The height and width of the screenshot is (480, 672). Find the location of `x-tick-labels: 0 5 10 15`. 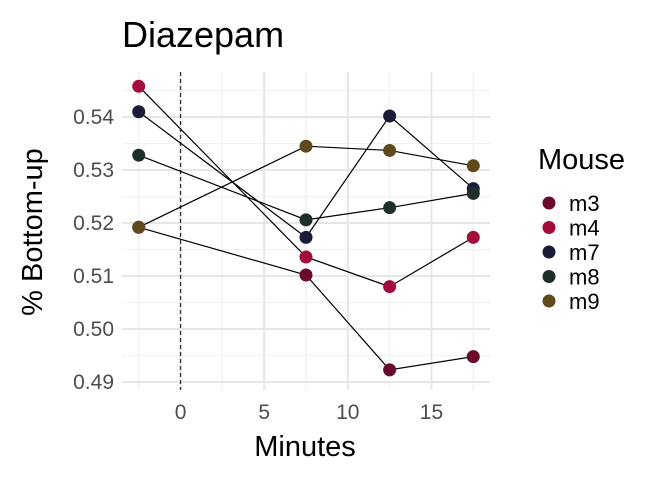

x-tick-labels: 0 5 10 15 is located at coordinates (309, 412).